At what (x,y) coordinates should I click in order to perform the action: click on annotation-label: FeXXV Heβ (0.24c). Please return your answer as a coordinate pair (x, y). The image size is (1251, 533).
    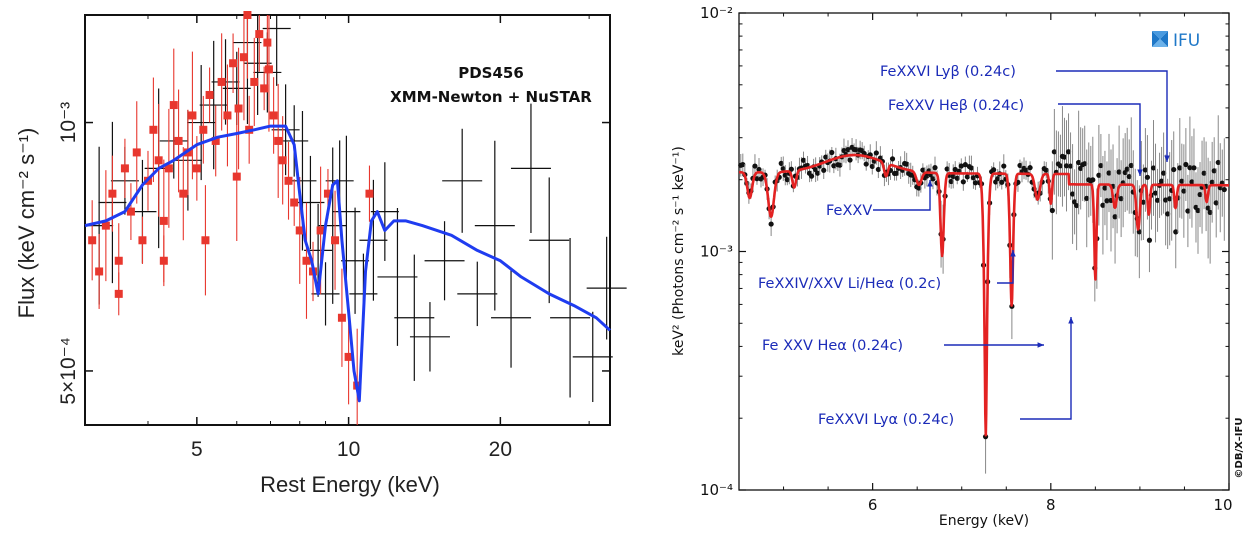
    Looking at the image, I should click on (956, 106).